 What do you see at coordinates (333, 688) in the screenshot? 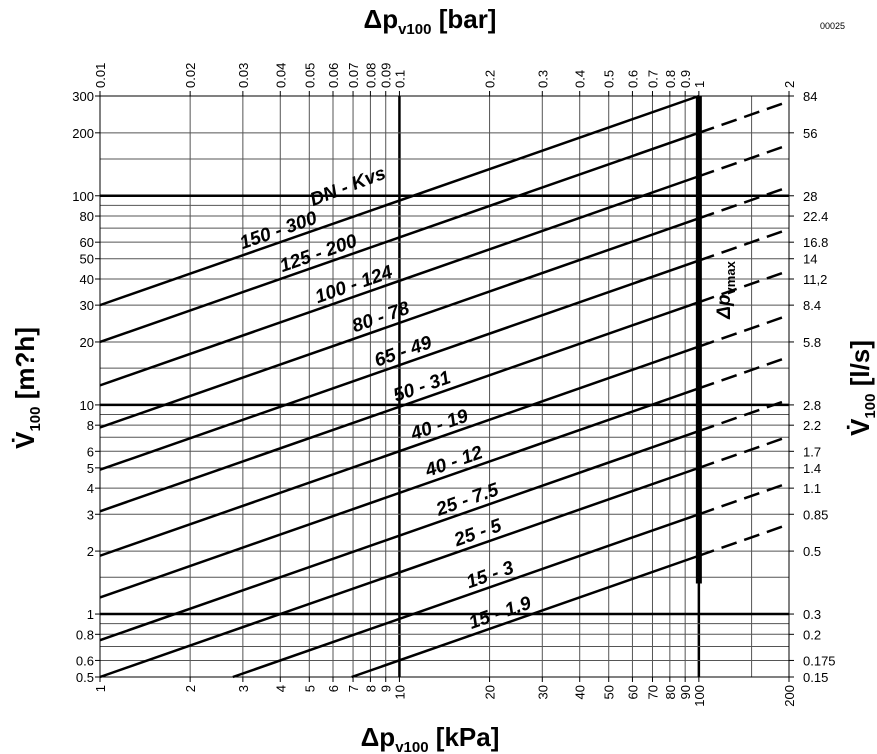
I see `x-bottom-tick-label: 6` at bounding box center [333, 688].